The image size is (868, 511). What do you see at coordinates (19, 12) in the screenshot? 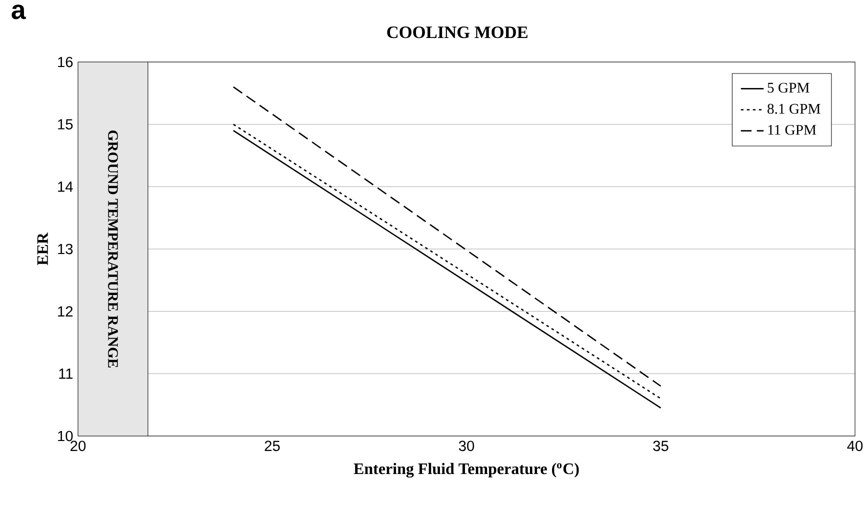
I see `text: a` at bounding box center [19, 12].